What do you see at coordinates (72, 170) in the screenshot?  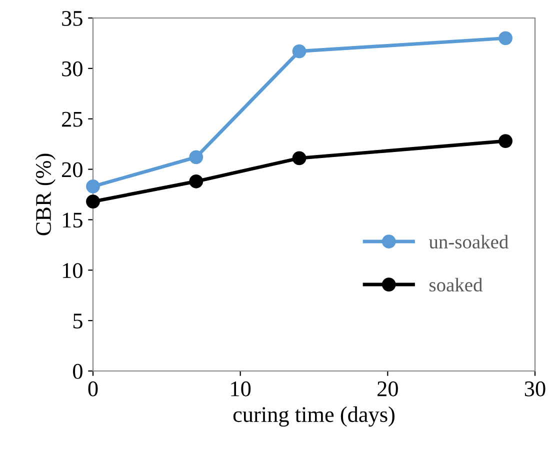 I see `y-tick-label: 20` at bounding box center [72, 170].